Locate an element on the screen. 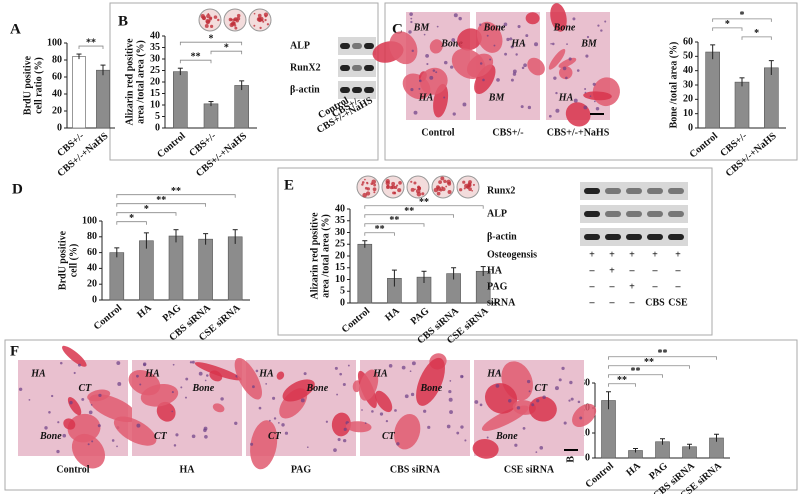  panel-letter: A is located at coordinates (15, 29).